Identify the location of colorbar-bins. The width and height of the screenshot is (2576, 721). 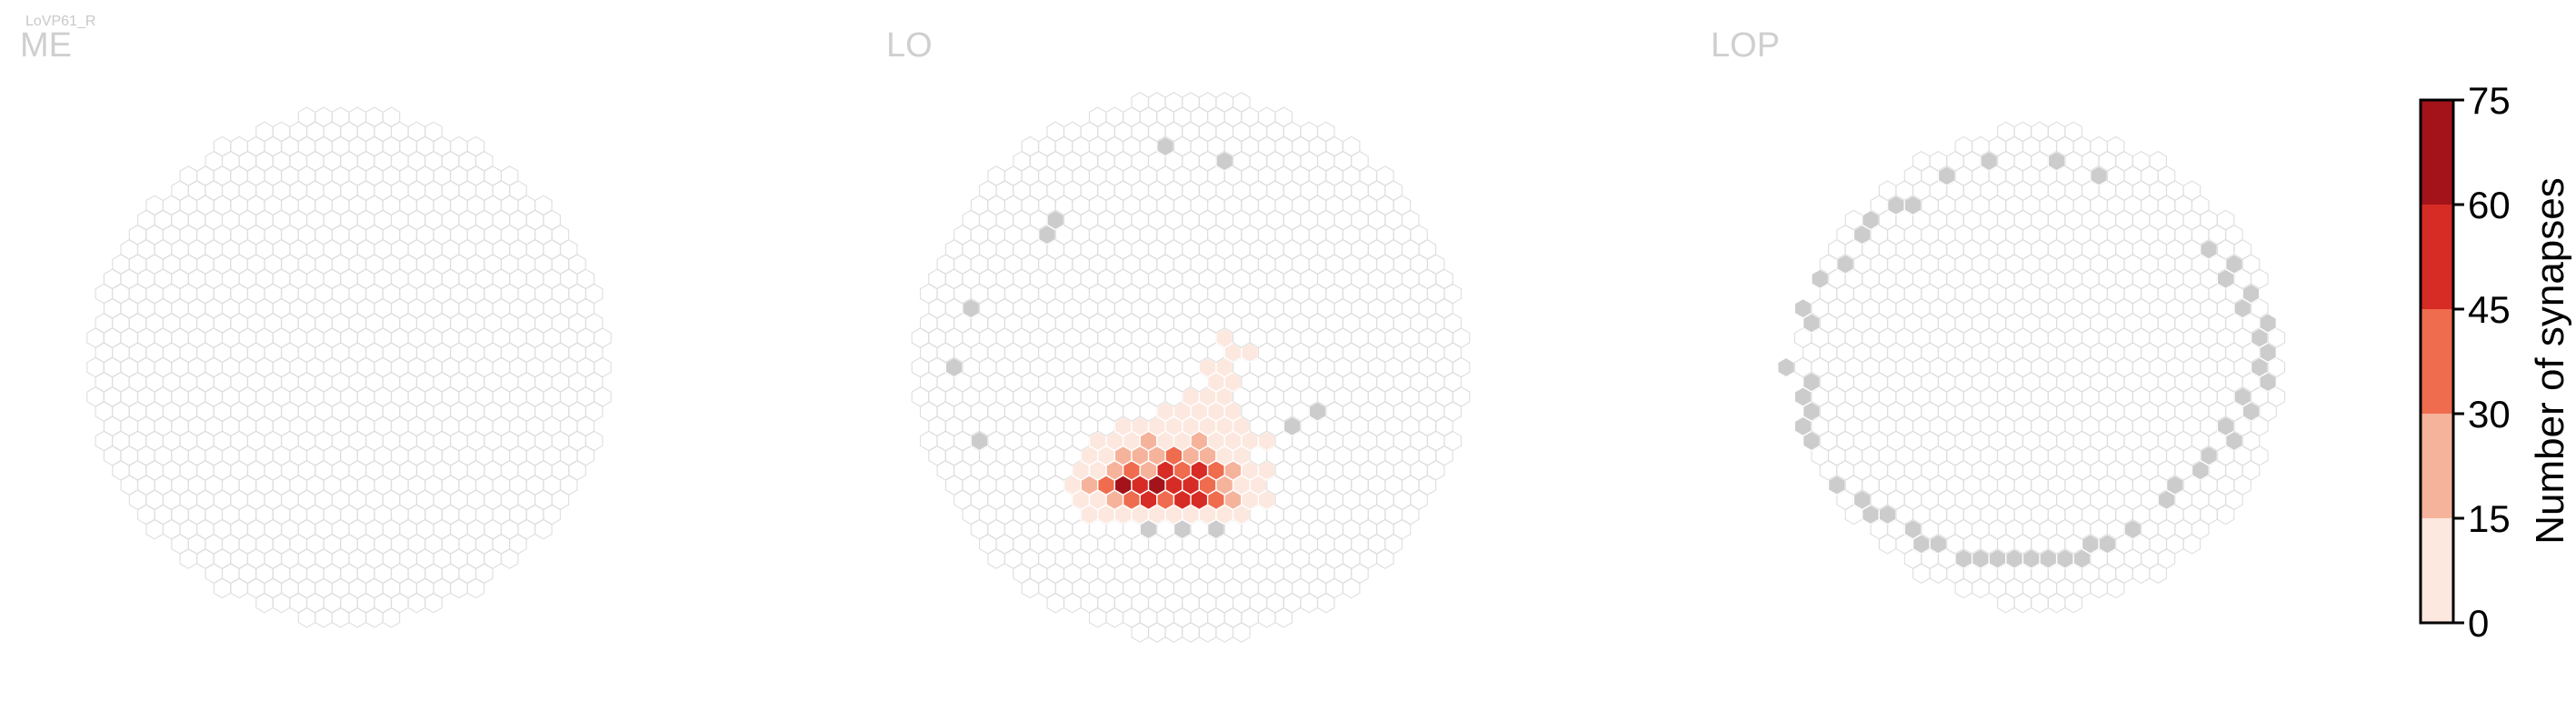
(2437, 361).